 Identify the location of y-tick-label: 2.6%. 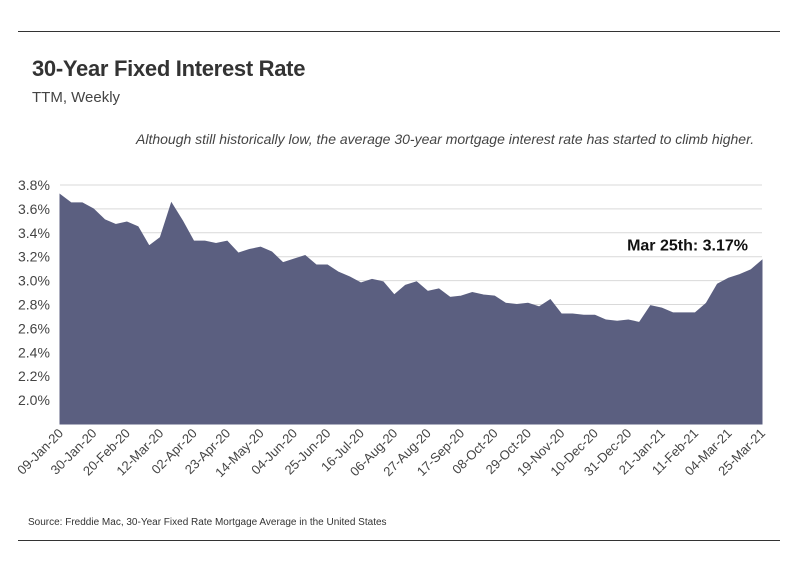
(34, 328).